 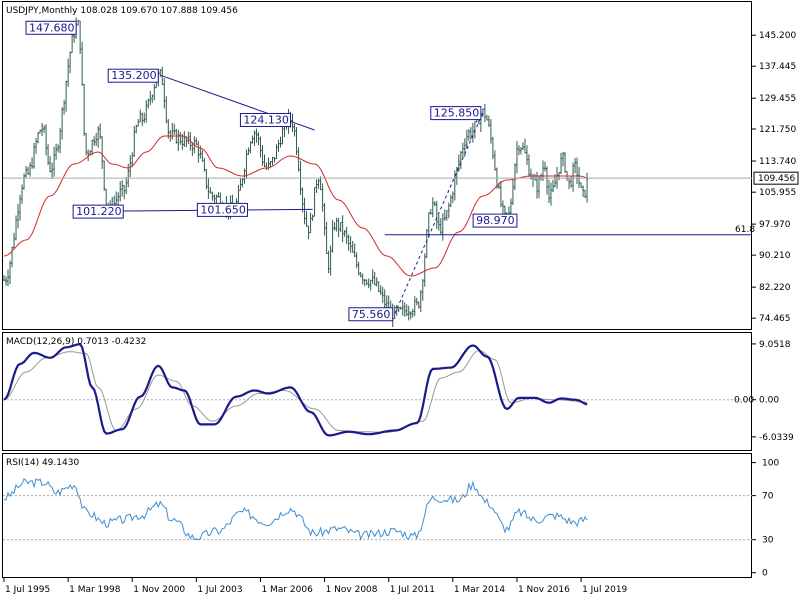 I want to click on annotation-label: 98.970, so click(x=495, y=220).